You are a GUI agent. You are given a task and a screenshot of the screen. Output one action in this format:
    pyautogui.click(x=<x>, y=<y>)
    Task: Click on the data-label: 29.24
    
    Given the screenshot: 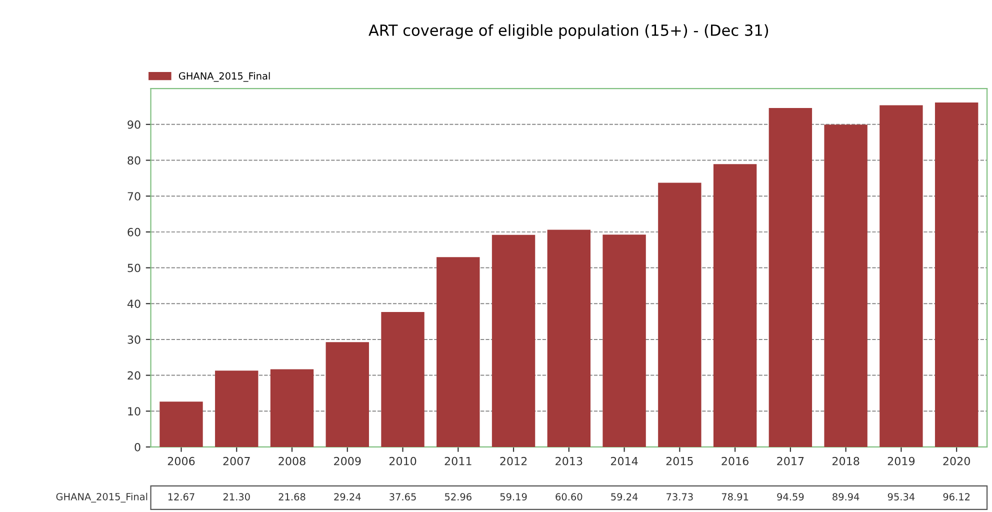 What is the action you would take?
    pyautogui.click(x=347, y=496)
    